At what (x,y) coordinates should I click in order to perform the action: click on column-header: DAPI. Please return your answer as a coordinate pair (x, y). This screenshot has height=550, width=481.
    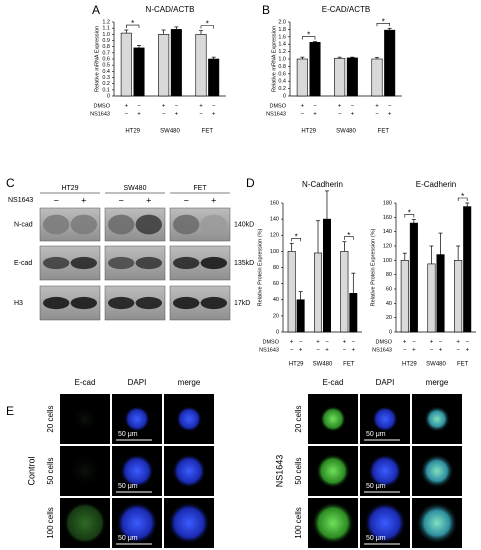
    Looking at the image, I should click on (385, 382).